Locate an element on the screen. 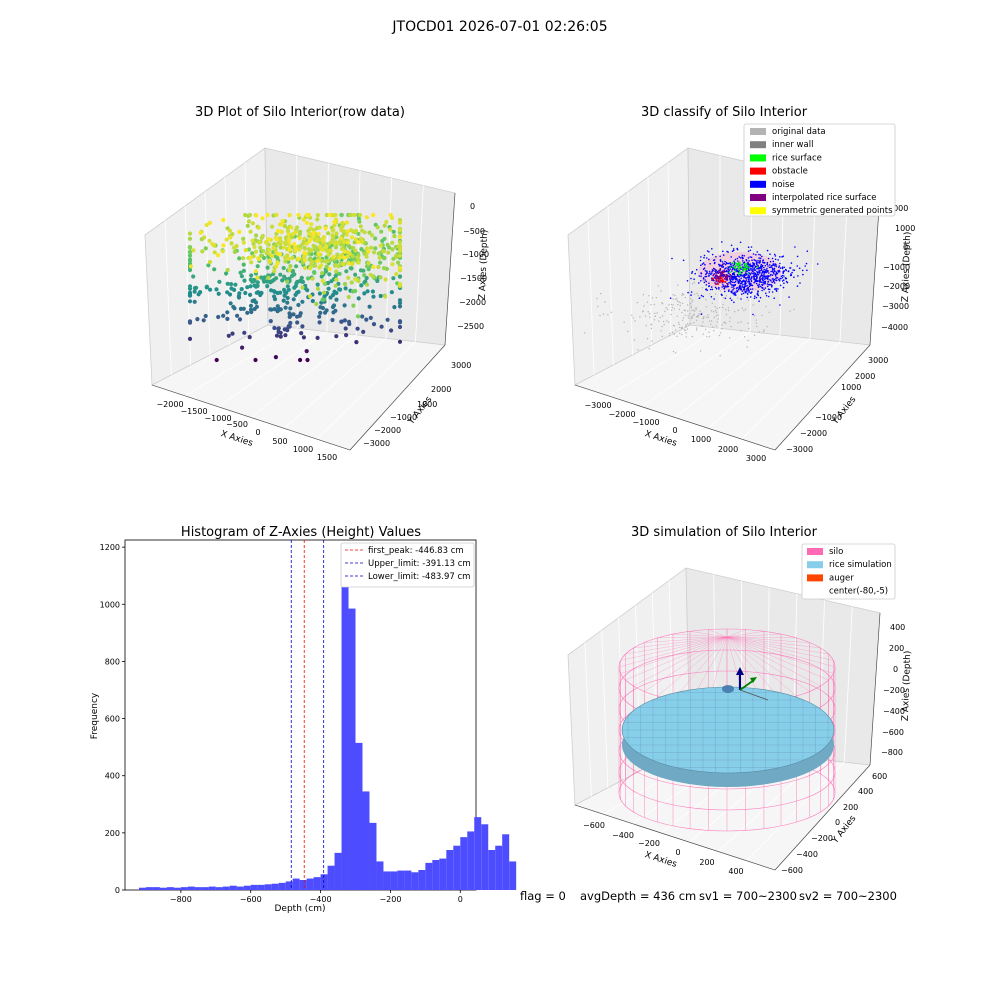  z-tick: 0 is located at coordinates (905, 247).